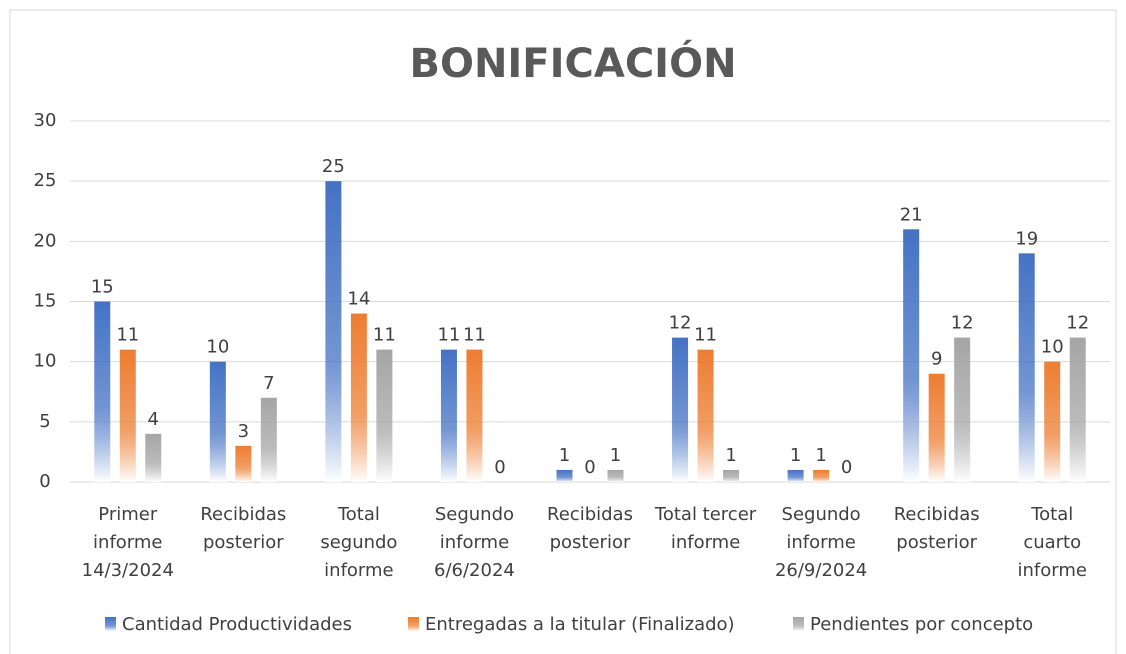 The width and height of the screenshot is (1126, 654). Describe the element at coordinates (128, 542) in the screenshot. I see `x-tick-label: Primer informe 14/3/2024` at that location.